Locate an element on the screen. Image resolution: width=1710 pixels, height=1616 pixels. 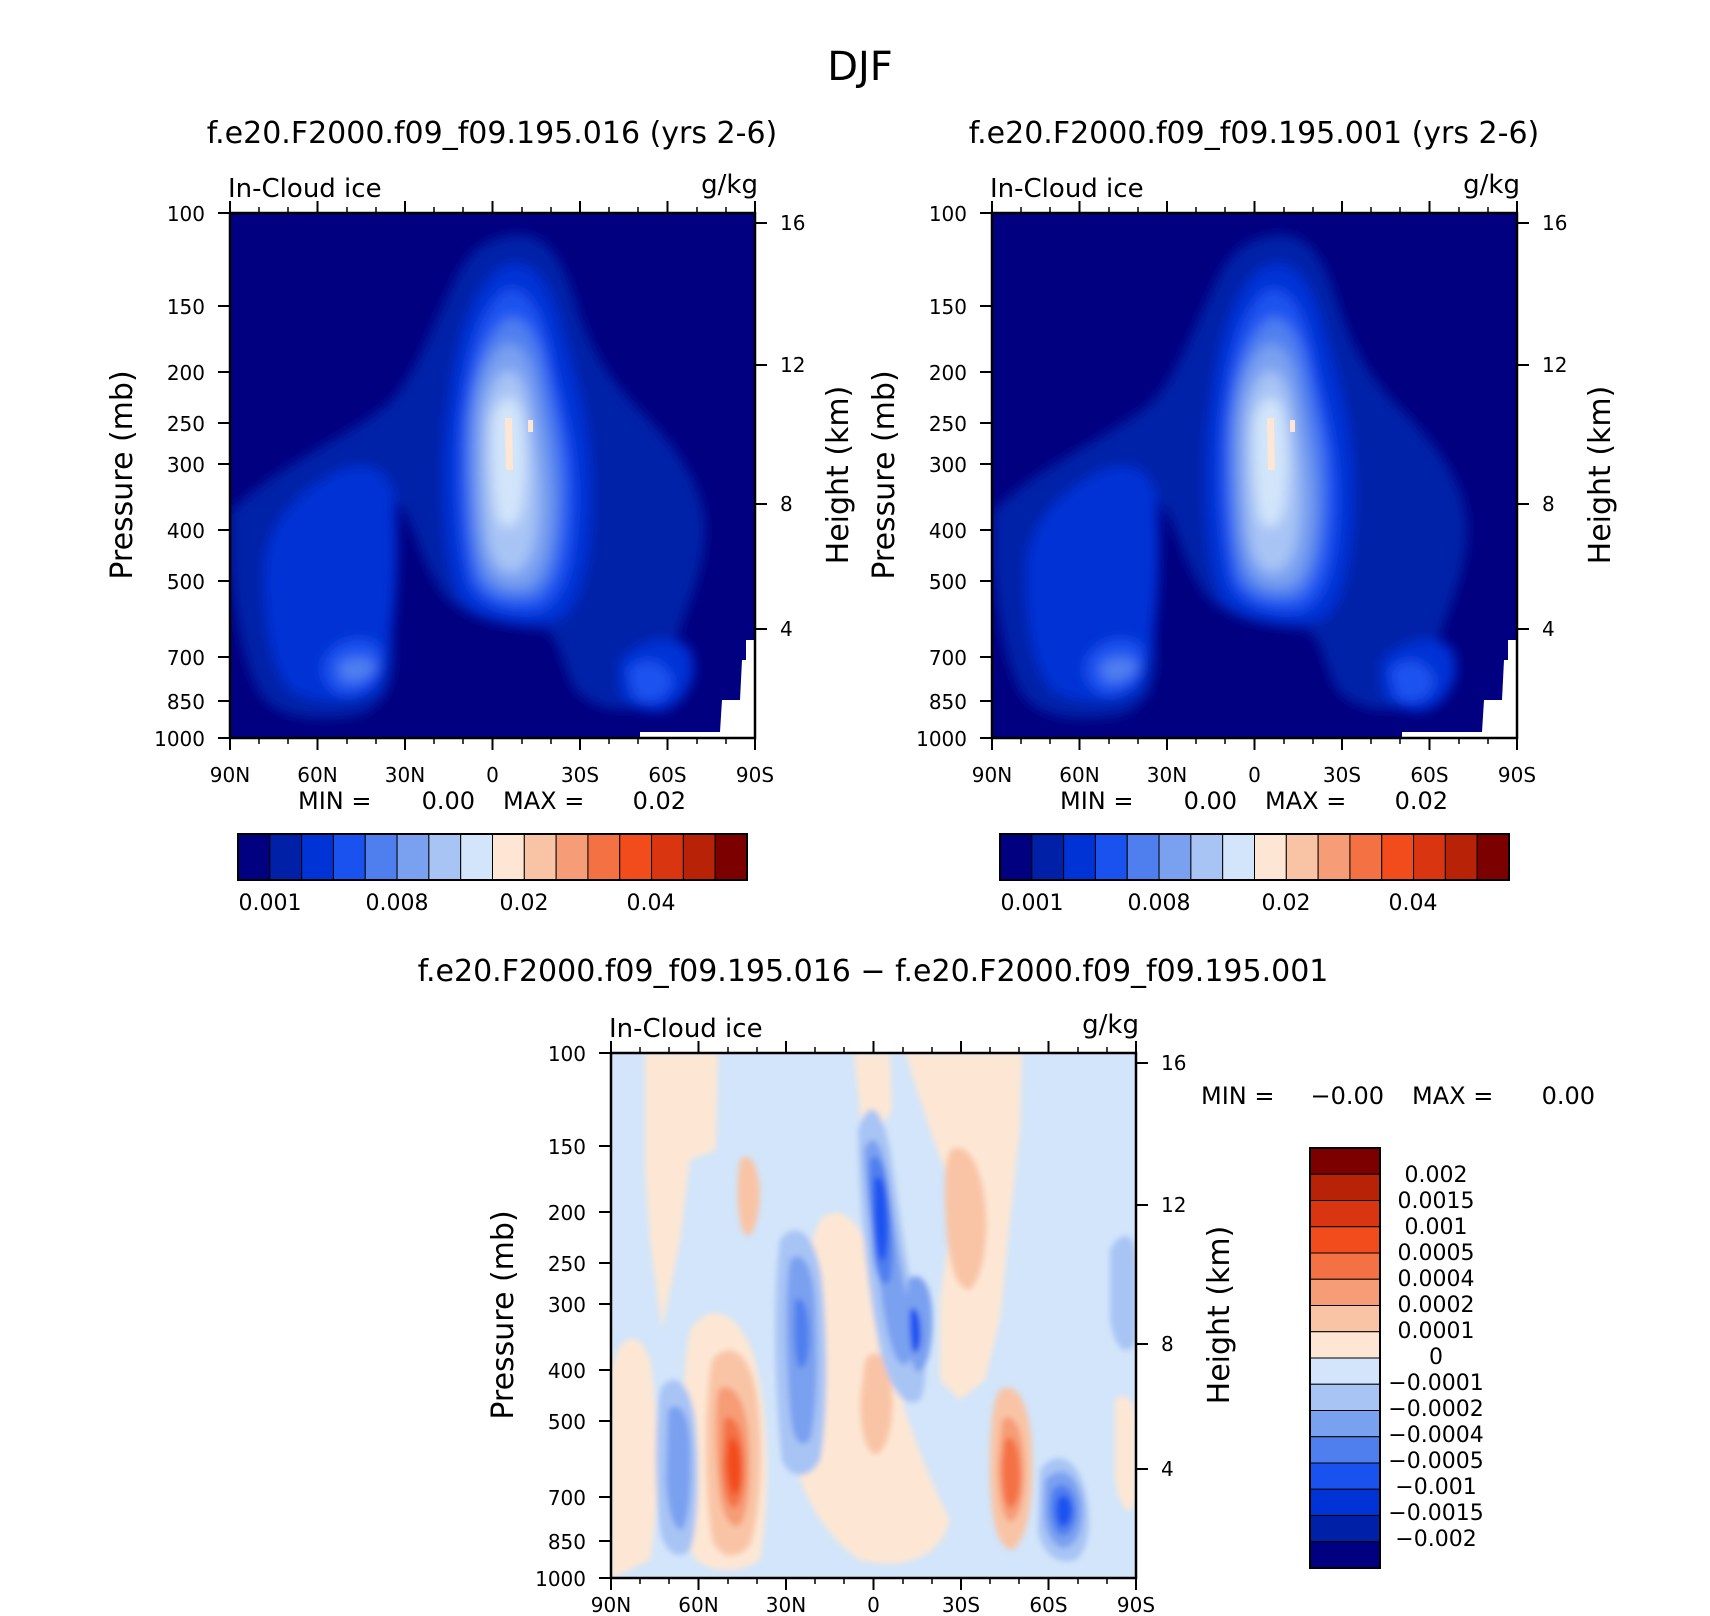
colorbar-label: 0.02 is located at coordinates (1286, 903).